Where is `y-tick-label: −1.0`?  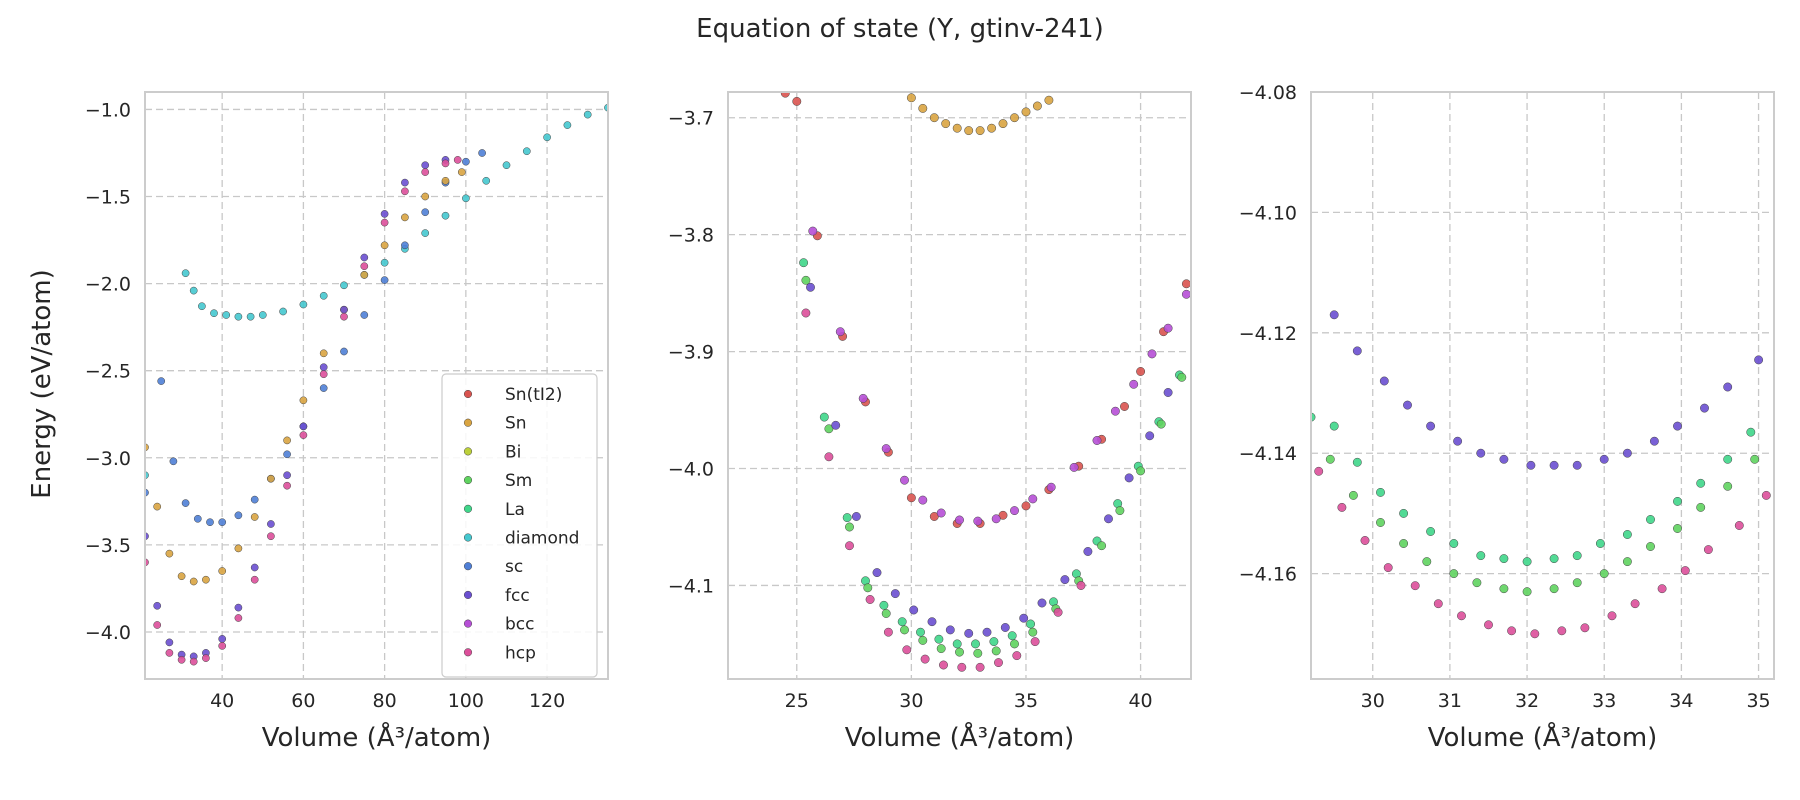
y-tick-label: −1.0 is located at coordinates (108, 110).